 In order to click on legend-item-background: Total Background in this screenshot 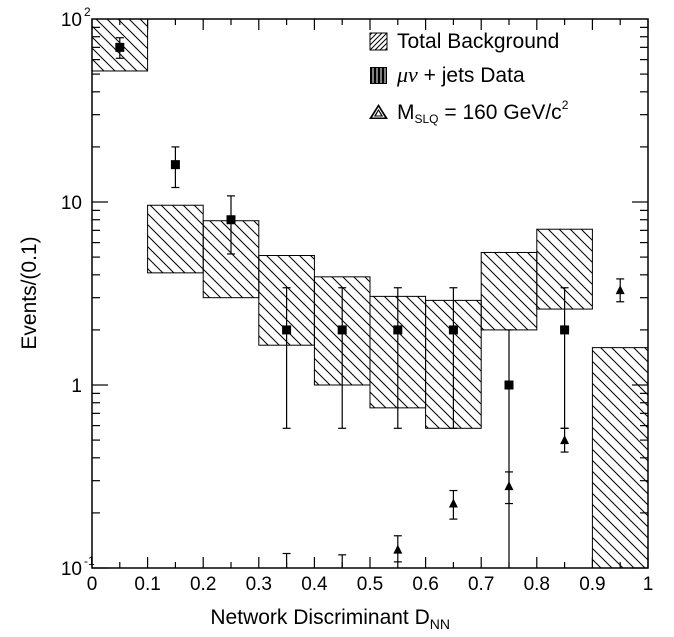, I will do `click(464, 41)`.